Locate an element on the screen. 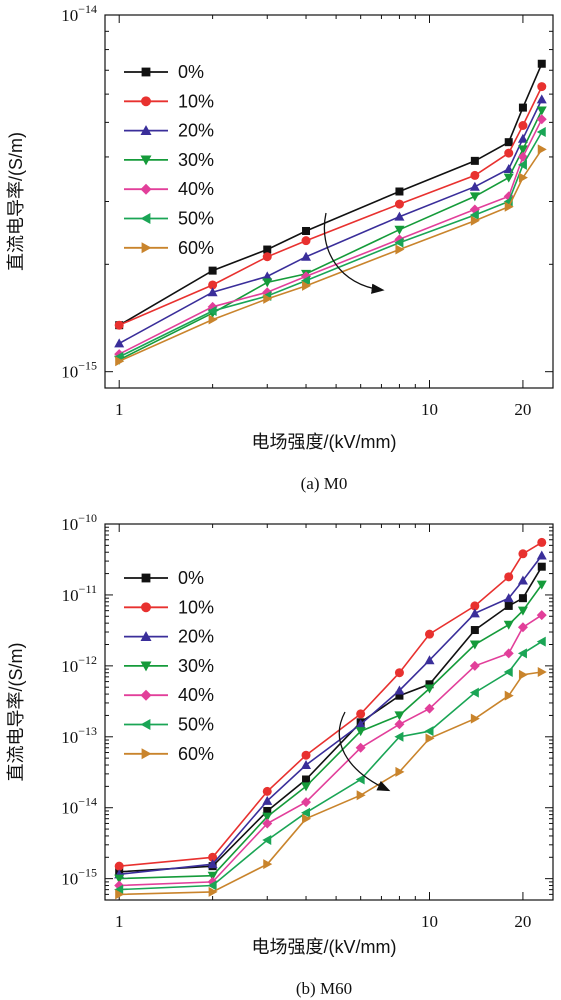  legend-label: 0% is located at coordinates (191, 578).